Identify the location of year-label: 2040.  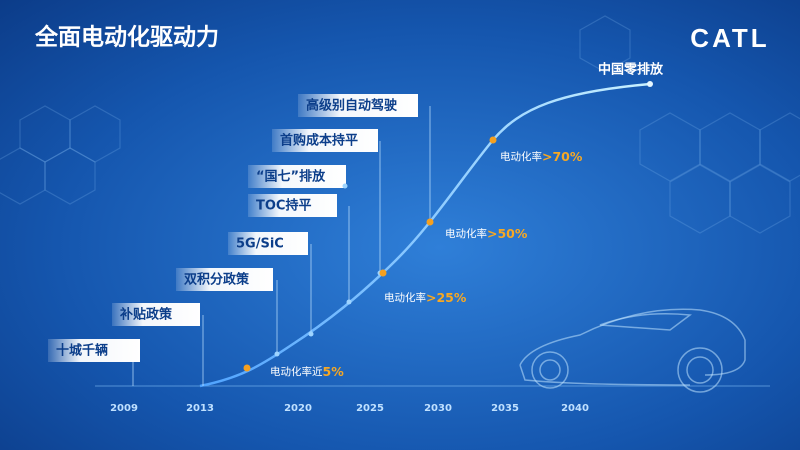
(575, 408).